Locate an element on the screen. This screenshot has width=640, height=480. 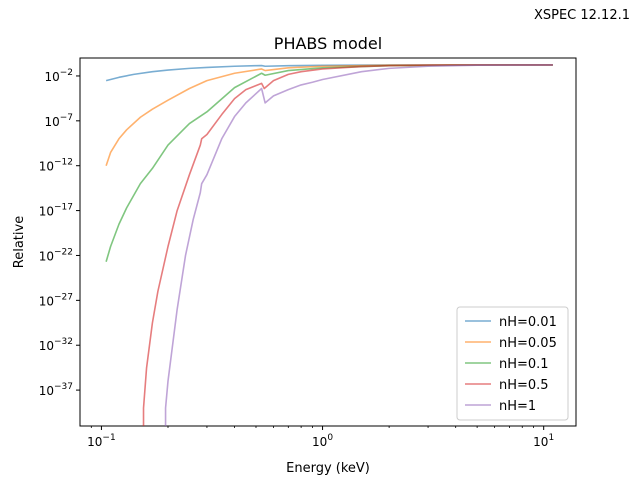
y-tick-label: 10⁻²² is located at coordinates (56, 255).